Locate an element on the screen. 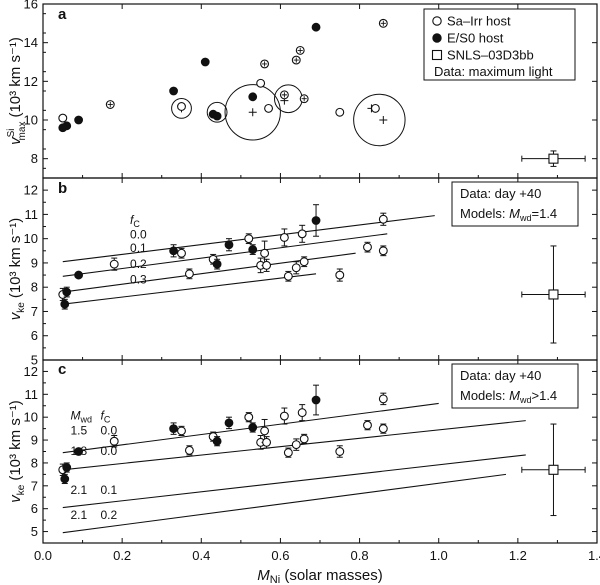 The image size is (600, 585). panel-a-letter: a is located at coordinates (62, 14).